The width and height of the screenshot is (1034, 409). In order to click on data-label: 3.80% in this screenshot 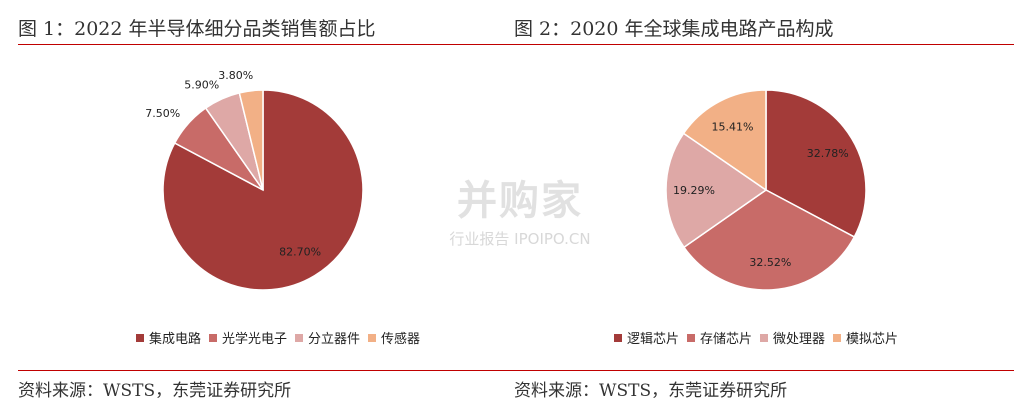, I will do `click(235, 75)`.